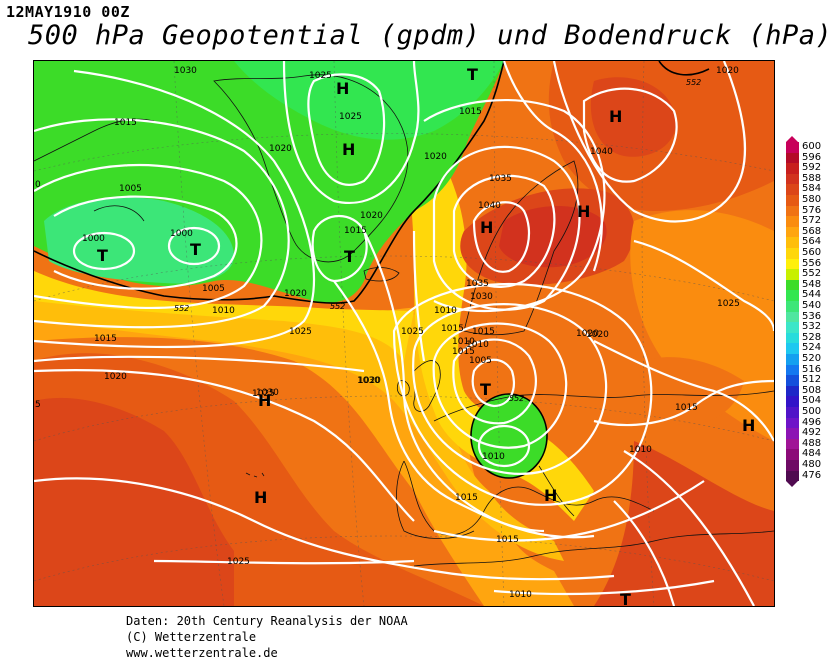 The image size is (832, 668). I want to click on legend-label: 596, so click(812, 157).